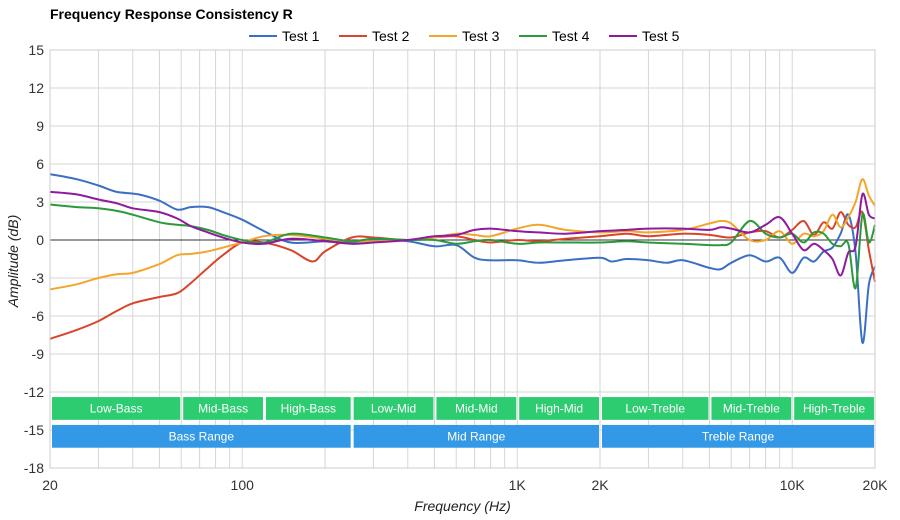 This screenshot has height=520, width=900. I want to click on band-label: Mid Range, so click(476, 436).